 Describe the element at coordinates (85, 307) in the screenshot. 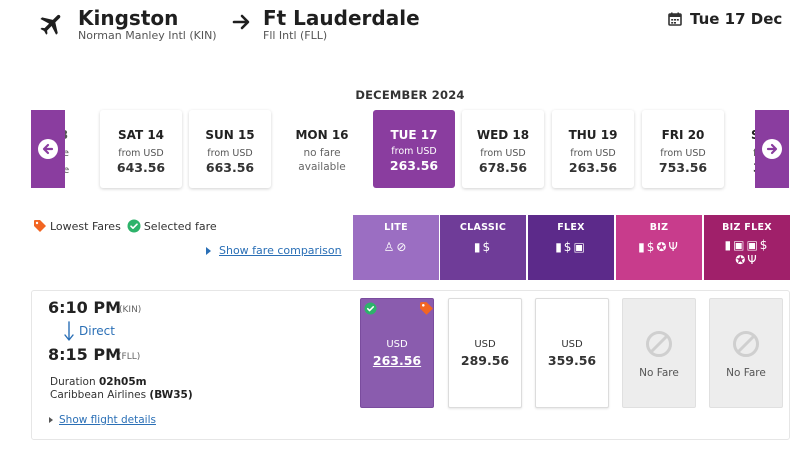

I see `departure-time: 6:10 PM` at that location.